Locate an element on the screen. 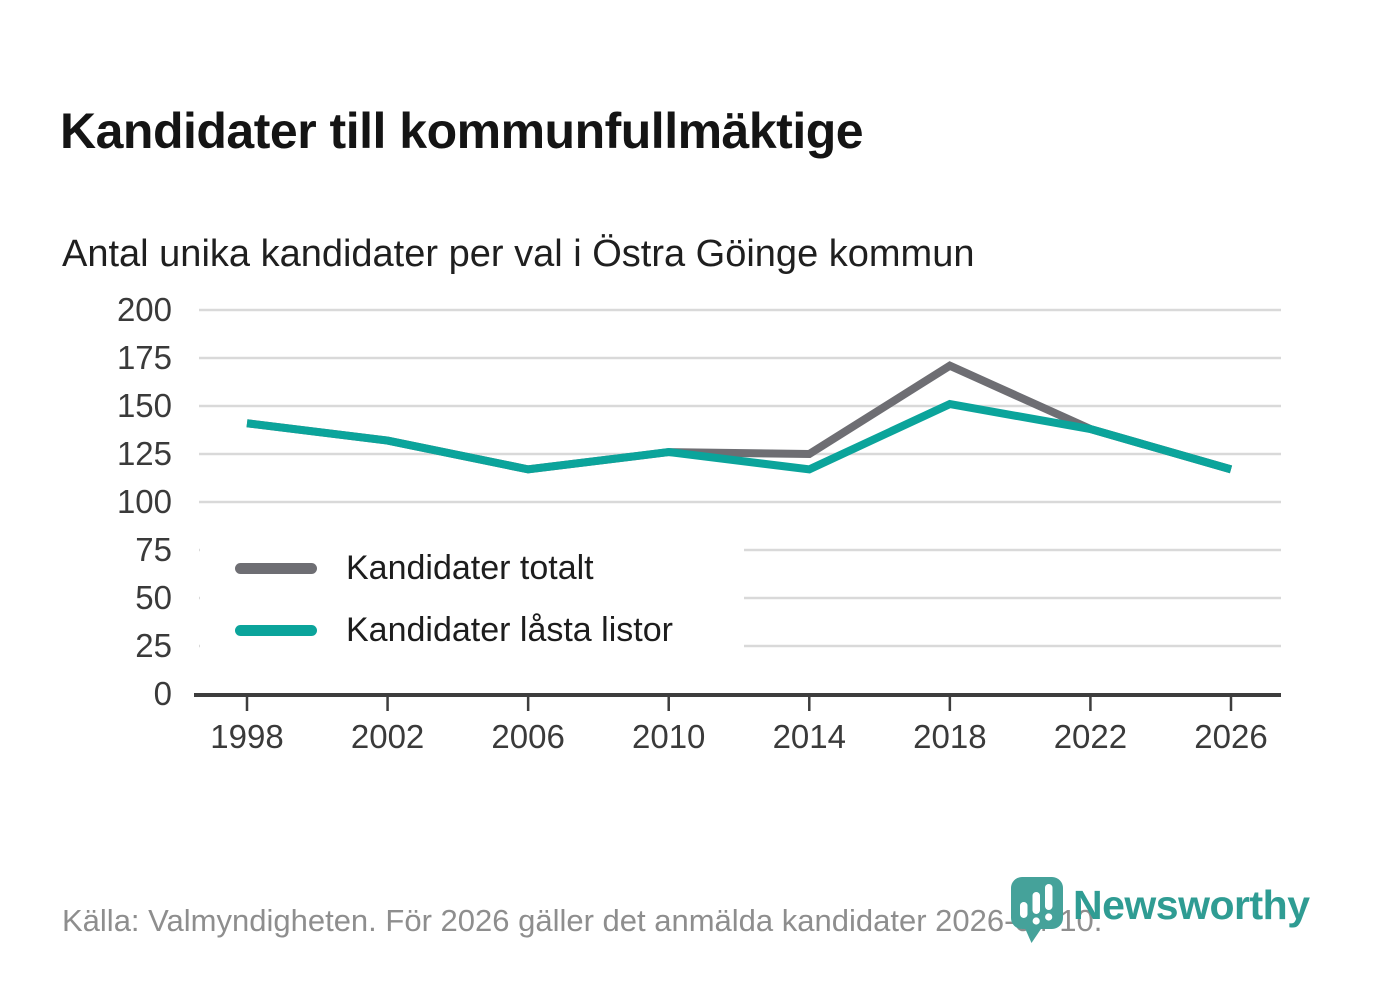  y-tick-label: 0 is located at coordinates (163, 693).